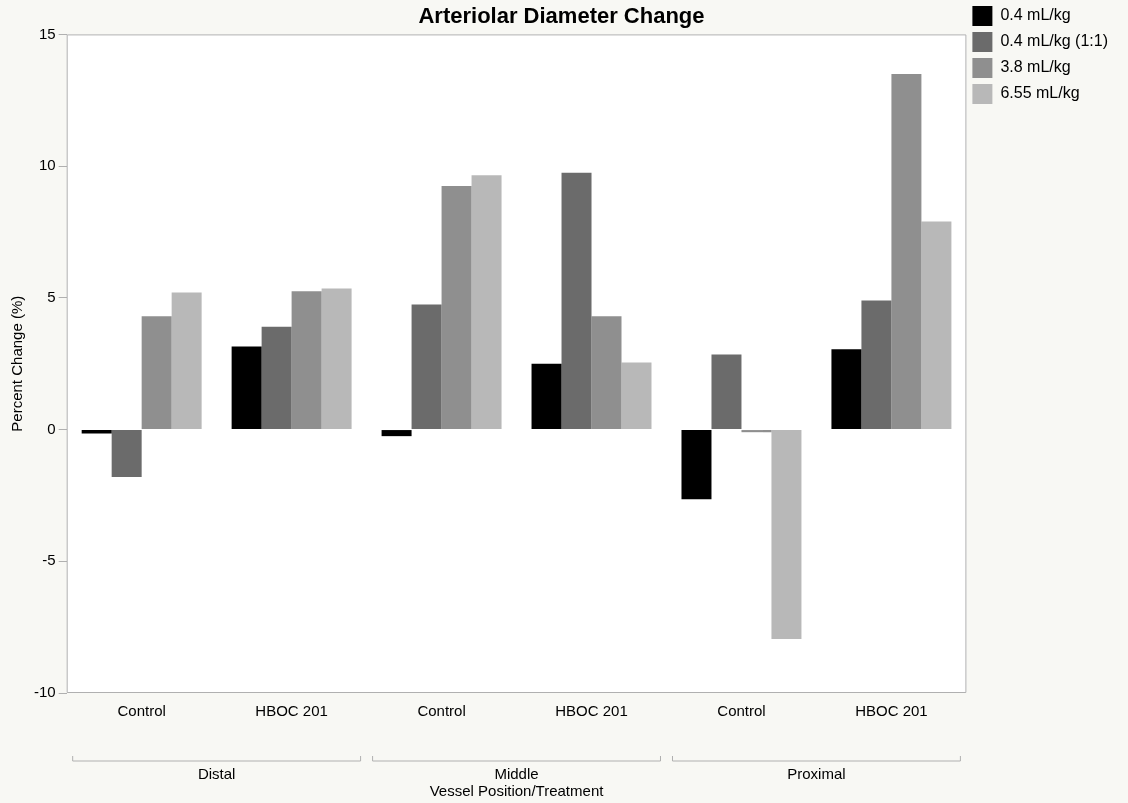 The width and height of the screenshot is (1128, 803). I want to click on y-tick-label: 15, so click(47, 33).